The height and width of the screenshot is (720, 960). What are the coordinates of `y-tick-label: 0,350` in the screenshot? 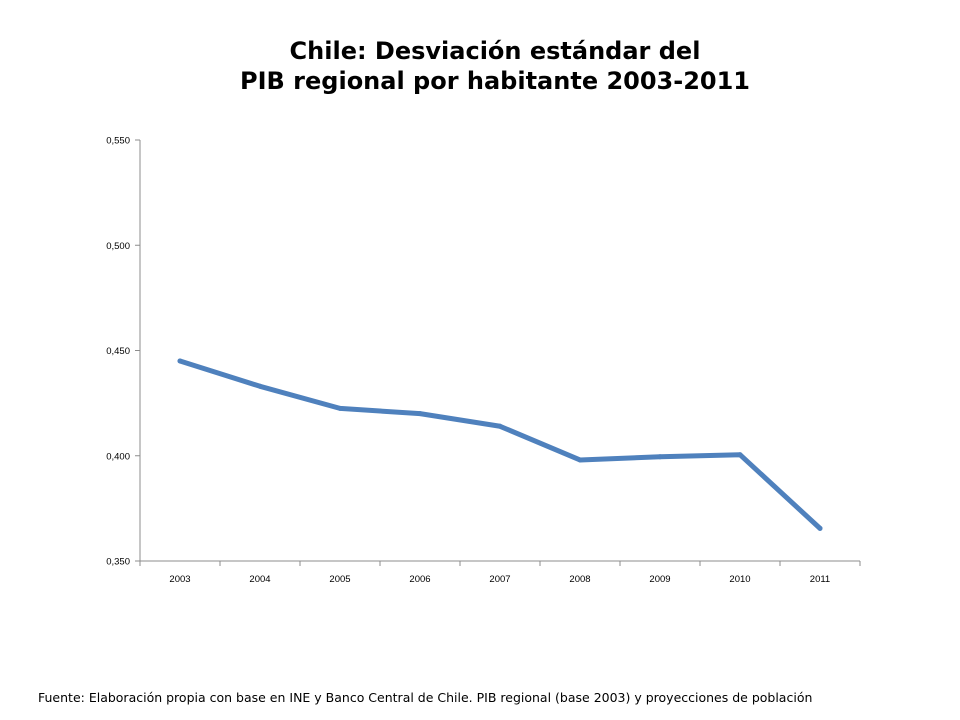 It's located at (118, 562).